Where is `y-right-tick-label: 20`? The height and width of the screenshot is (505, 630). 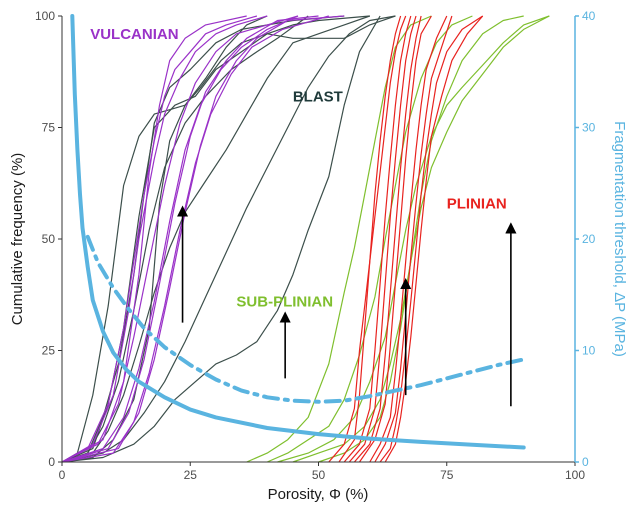 y-right-tick-label: 20 is located at coordinates (589, 239).